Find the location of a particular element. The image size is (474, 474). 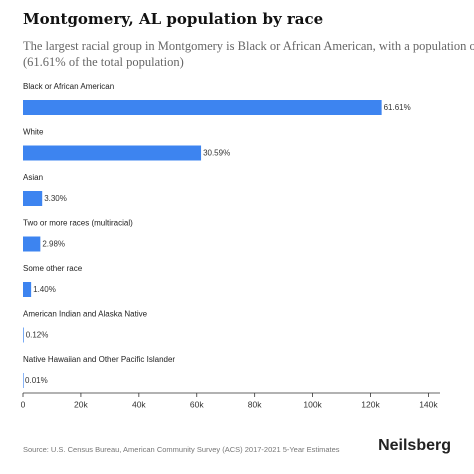

category-label: White is located at coordinates (33, 132).